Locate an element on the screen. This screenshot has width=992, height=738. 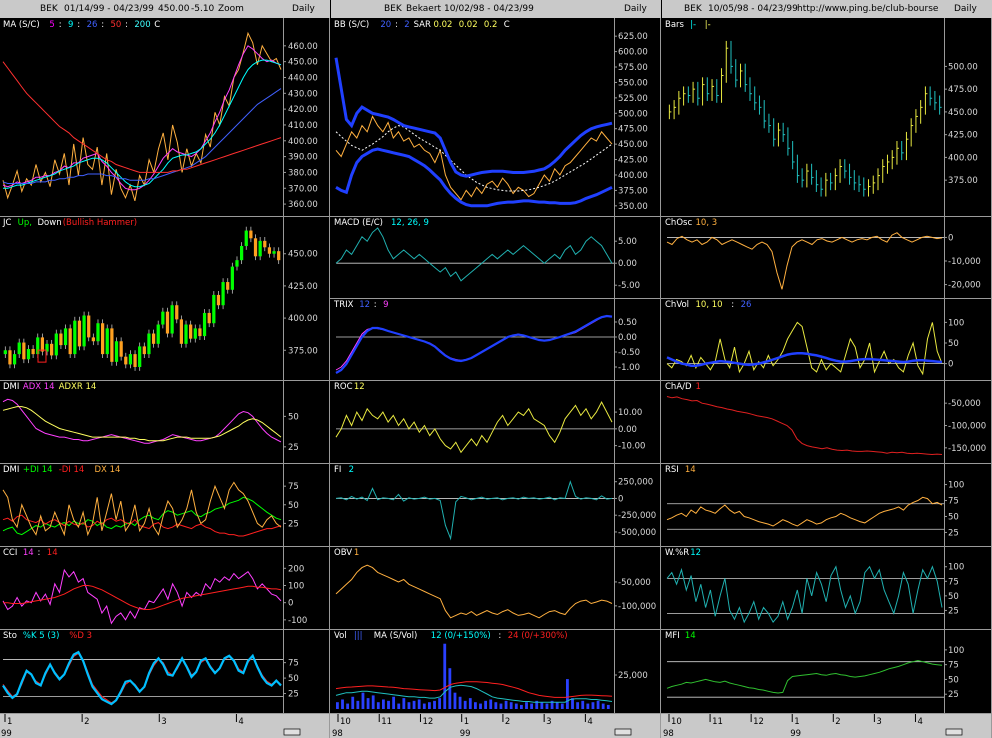
legend-entry: 0.02 is located at coordinates (443, 25).